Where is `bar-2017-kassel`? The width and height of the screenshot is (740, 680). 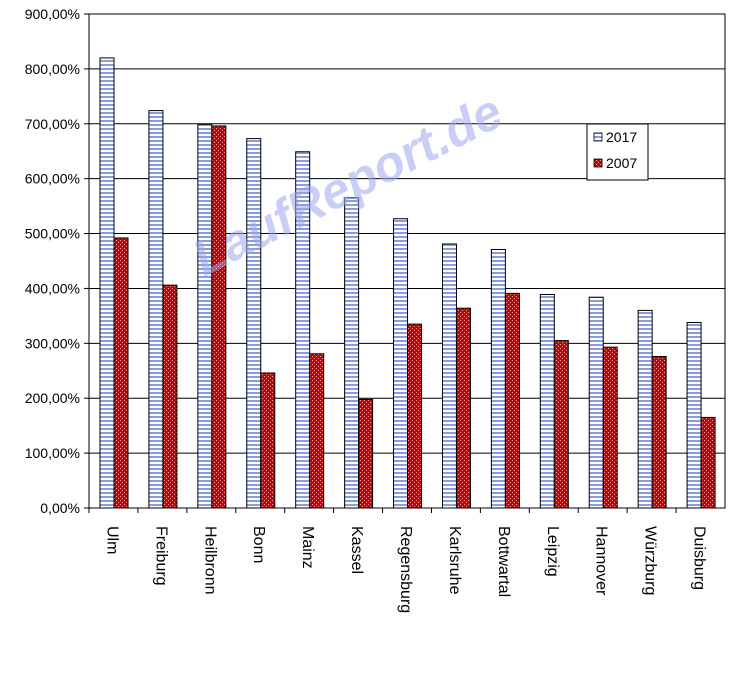 bar-2017-kassel is located at coordinates (352, 353).